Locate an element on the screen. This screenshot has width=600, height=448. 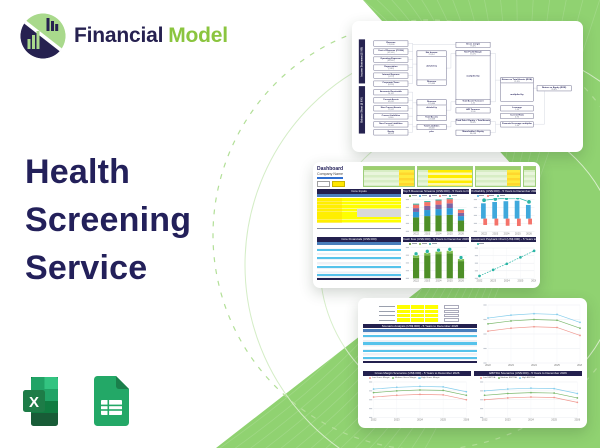
flow-node: Current Ratio 4.95 is located at coordinates (517, 116).